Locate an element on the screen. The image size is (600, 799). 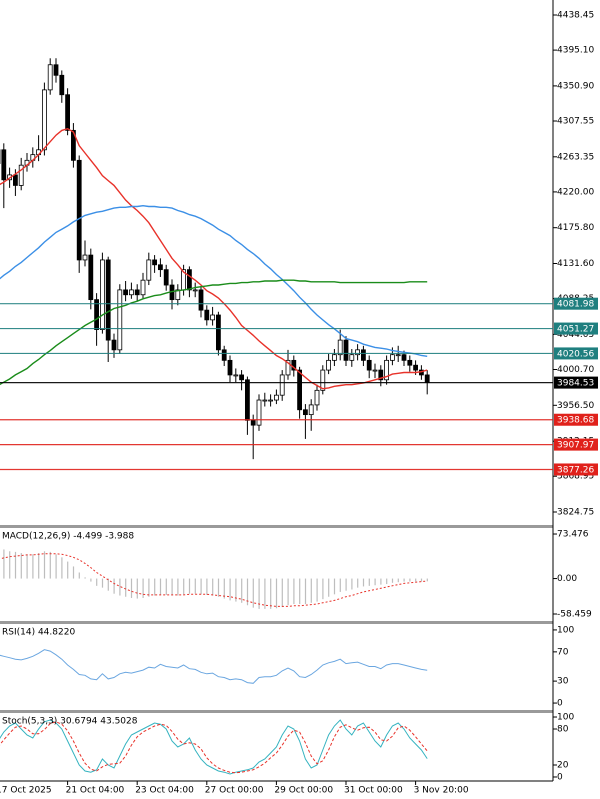
level-label: 3984.53 is located at coordinates (575, 384).